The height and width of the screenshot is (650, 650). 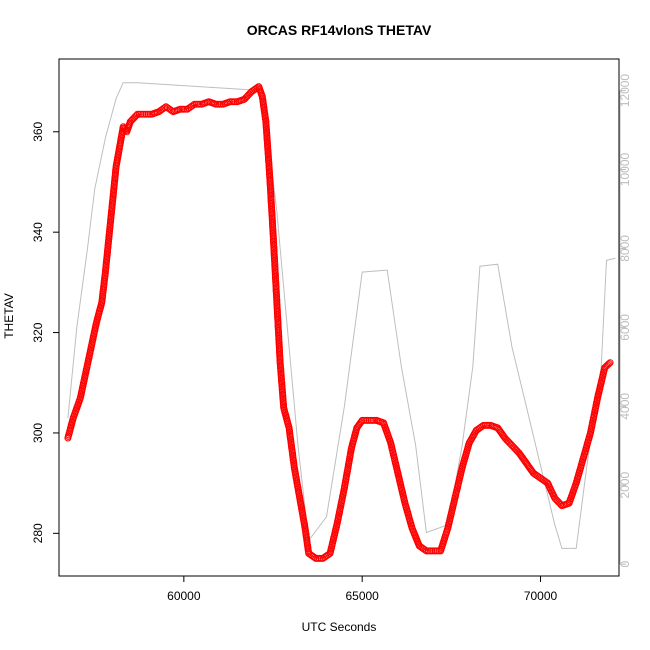 I want to click on y-axis-left: 280 300 320 340 360, so click(x=45, y=332).